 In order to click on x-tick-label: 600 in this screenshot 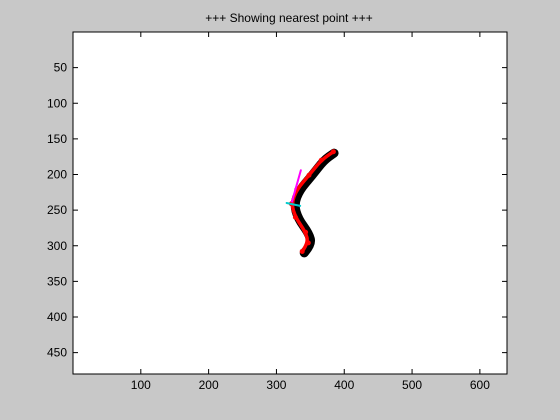, I will do `click(480, 385)`.